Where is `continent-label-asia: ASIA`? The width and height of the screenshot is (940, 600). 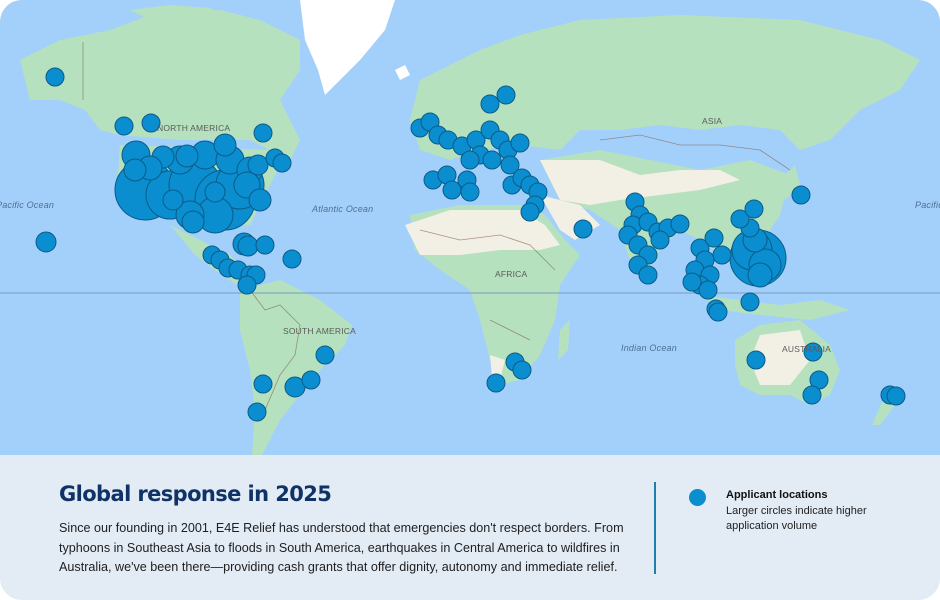 continent-label-asia: ASIA is located at coordinates (712, 121).